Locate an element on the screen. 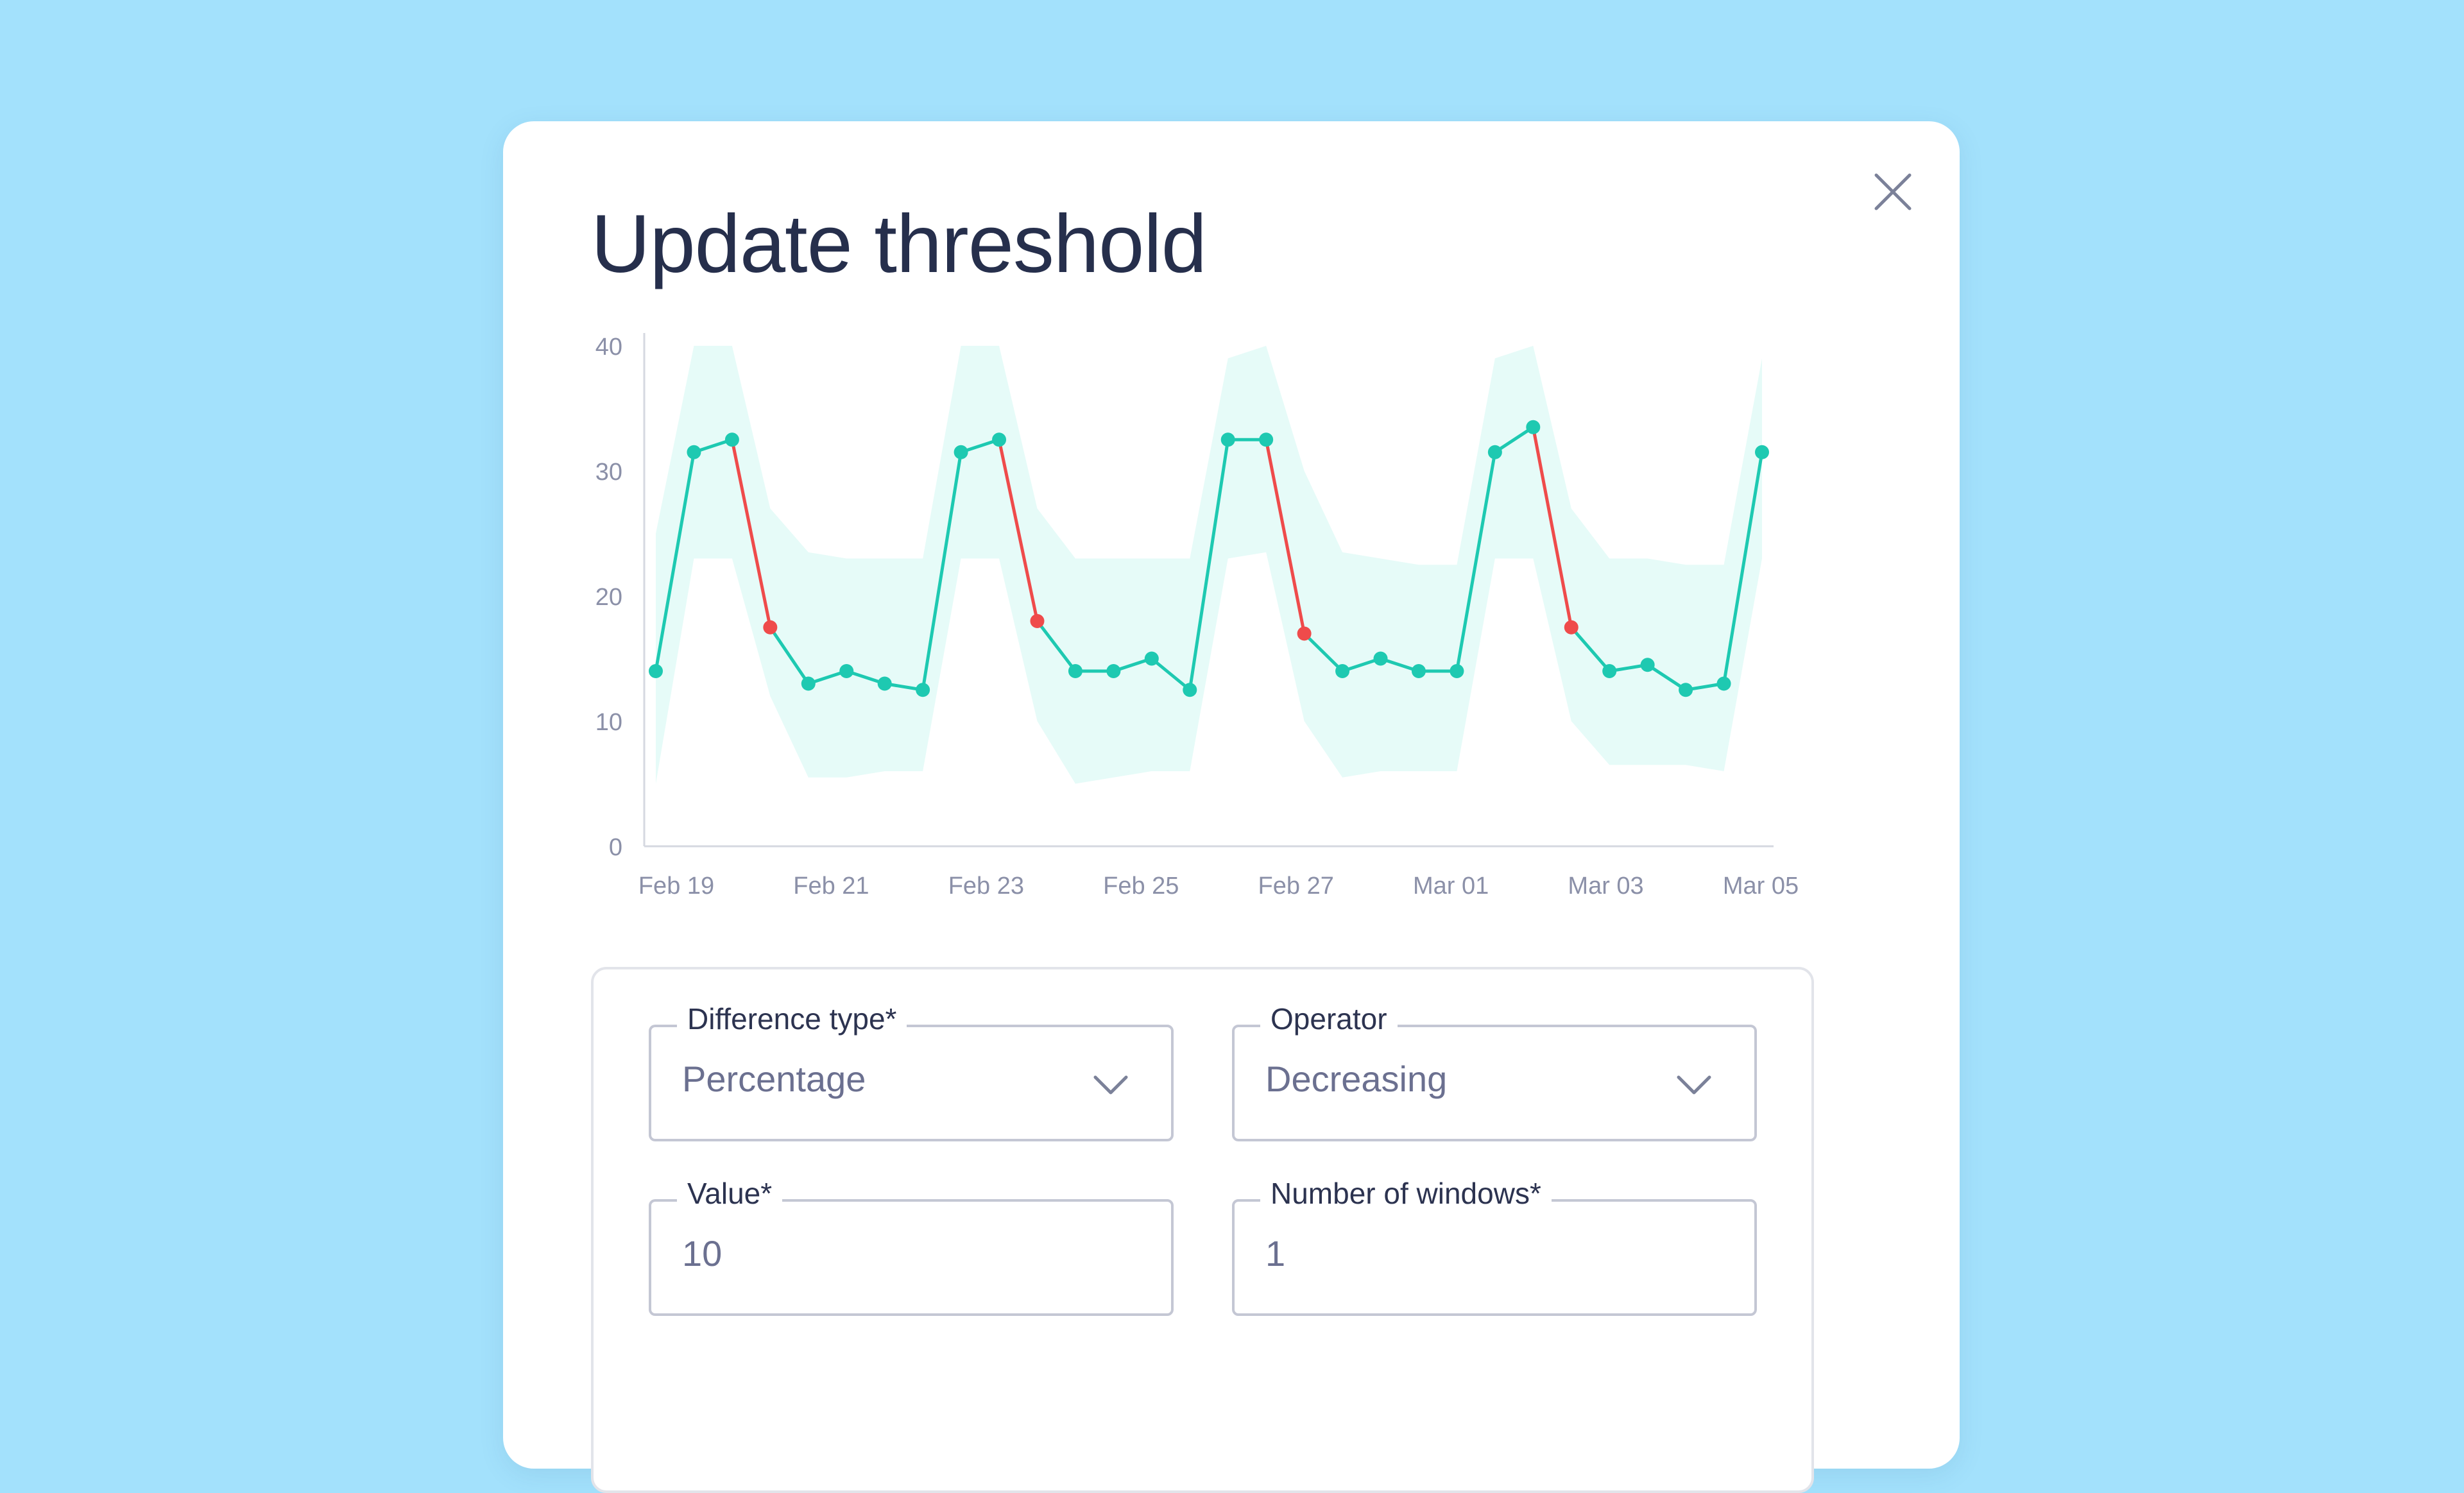  close-icon is located at coordinates (1893, 191).